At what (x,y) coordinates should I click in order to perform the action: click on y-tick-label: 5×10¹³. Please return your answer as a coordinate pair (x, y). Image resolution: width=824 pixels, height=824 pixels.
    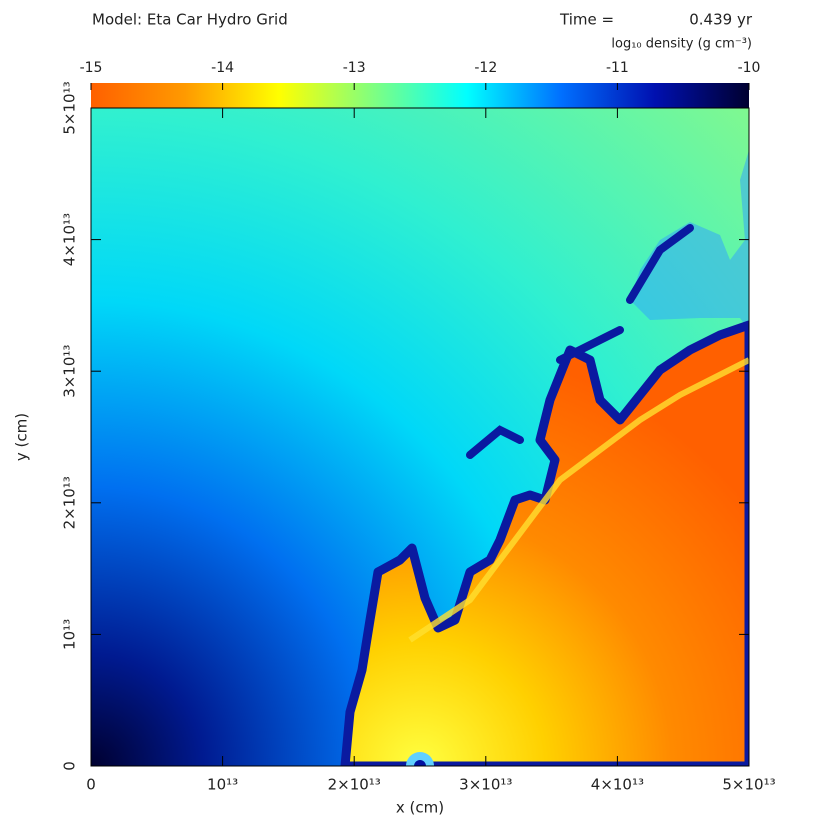
    Looking at the image, I should click on (70, 107).